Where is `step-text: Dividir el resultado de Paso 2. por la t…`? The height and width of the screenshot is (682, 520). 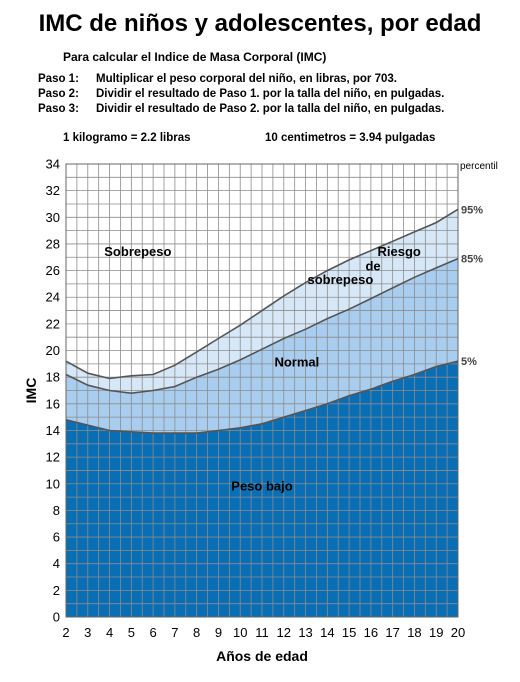 step-text: Dividir el resultado de Paso 2. por la t… is located at coordinates (270, 109).